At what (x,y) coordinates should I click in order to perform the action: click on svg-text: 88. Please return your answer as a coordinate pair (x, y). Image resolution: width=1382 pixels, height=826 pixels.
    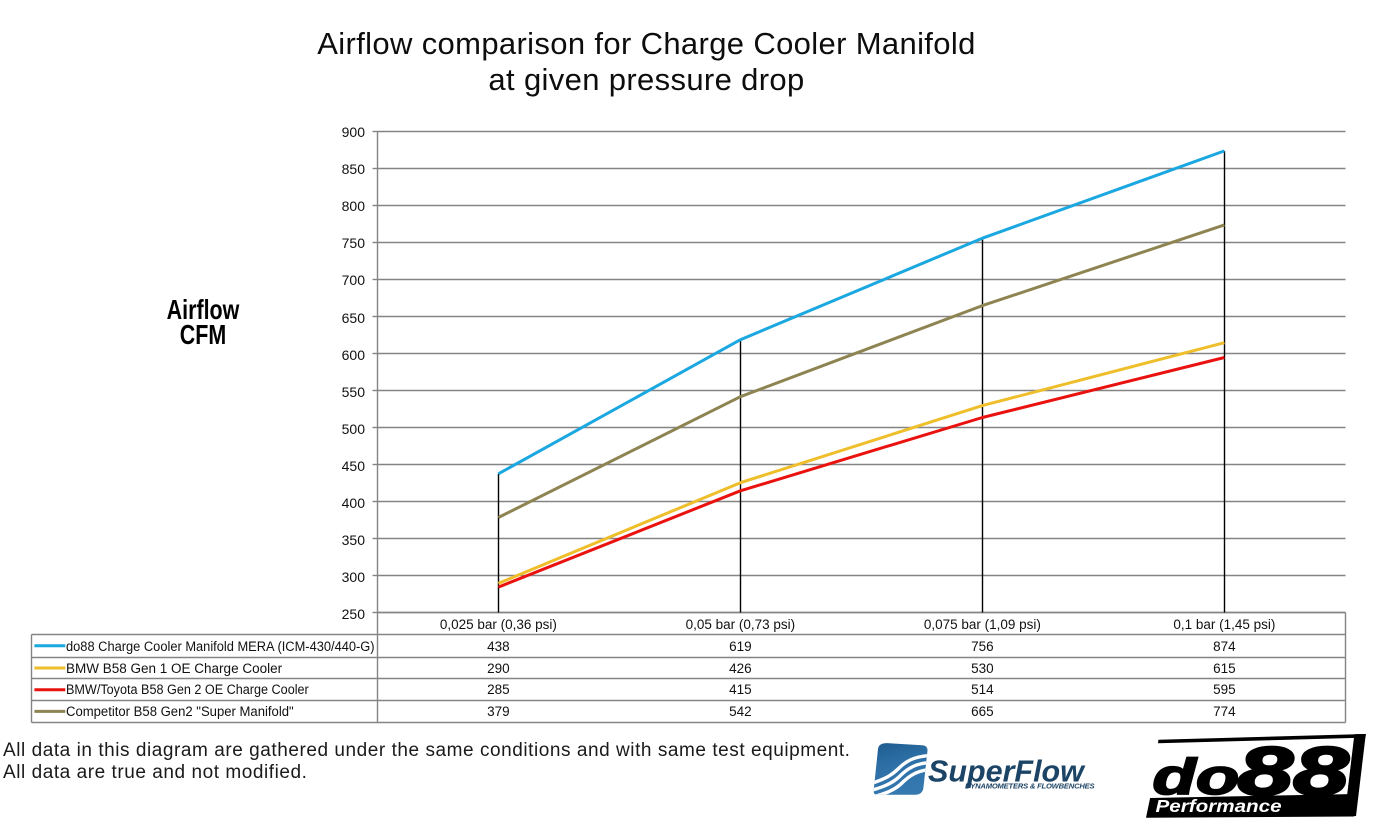
    Looking at the image, I should click on (1294, 771).